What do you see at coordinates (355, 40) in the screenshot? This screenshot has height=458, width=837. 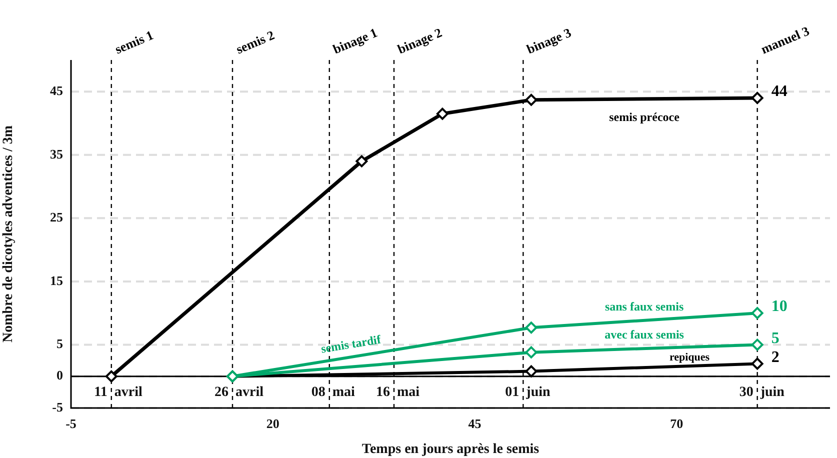 I see `ref-line-label: binage 1` at bounding box center [355, 40].